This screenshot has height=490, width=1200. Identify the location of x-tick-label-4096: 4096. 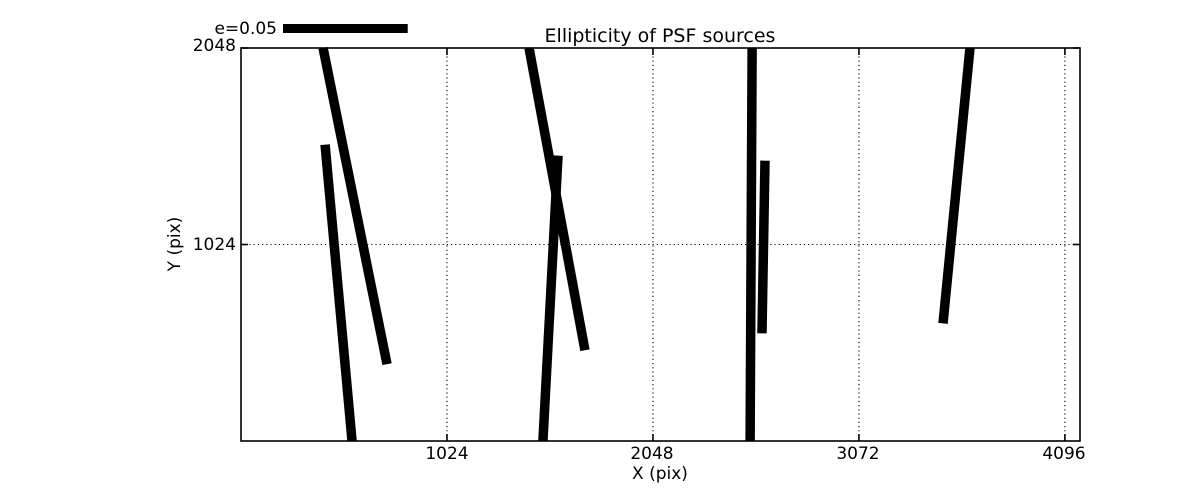
(1063, 454).